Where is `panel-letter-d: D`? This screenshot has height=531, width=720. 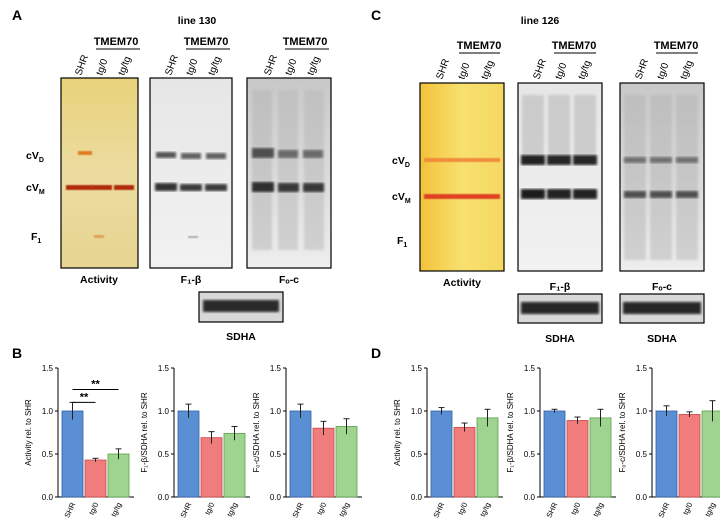
panel-letter-d: D is located at coordinates (376, 353).